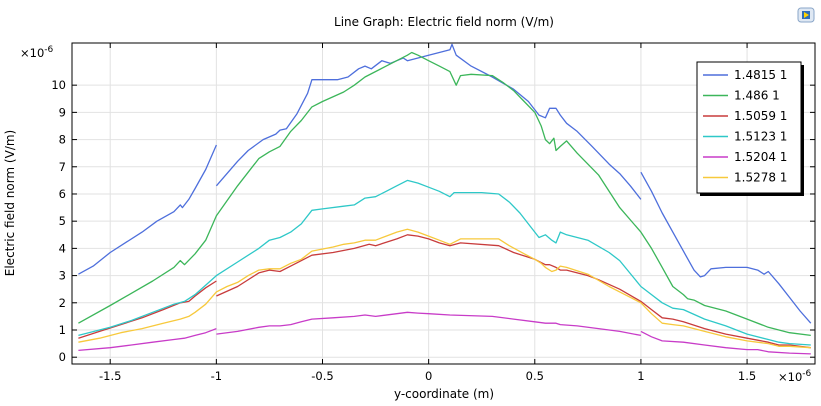 The width and height of the screenshot is (821, 406). I want to click on y-tick-label: 7, so click(62, 167).